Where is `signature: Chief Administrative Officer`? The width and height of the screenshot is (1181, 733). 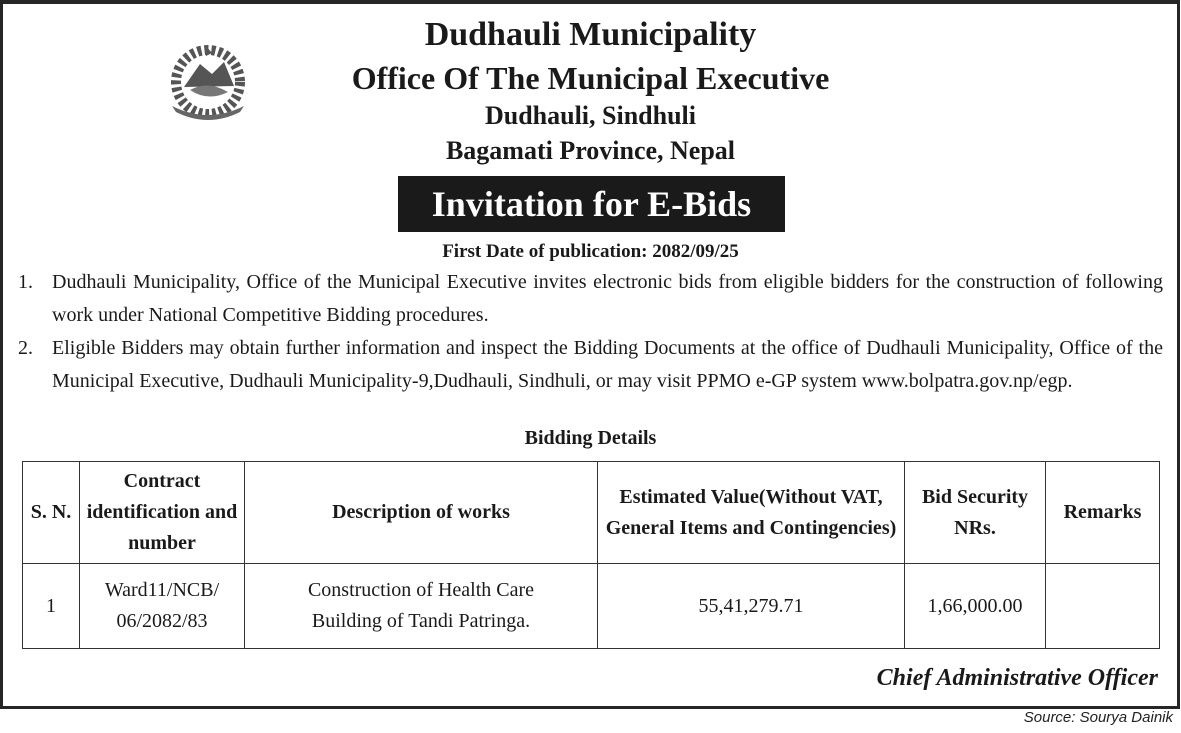 signature: Chief Administrative Officer is located at coordinates (1017, 678).